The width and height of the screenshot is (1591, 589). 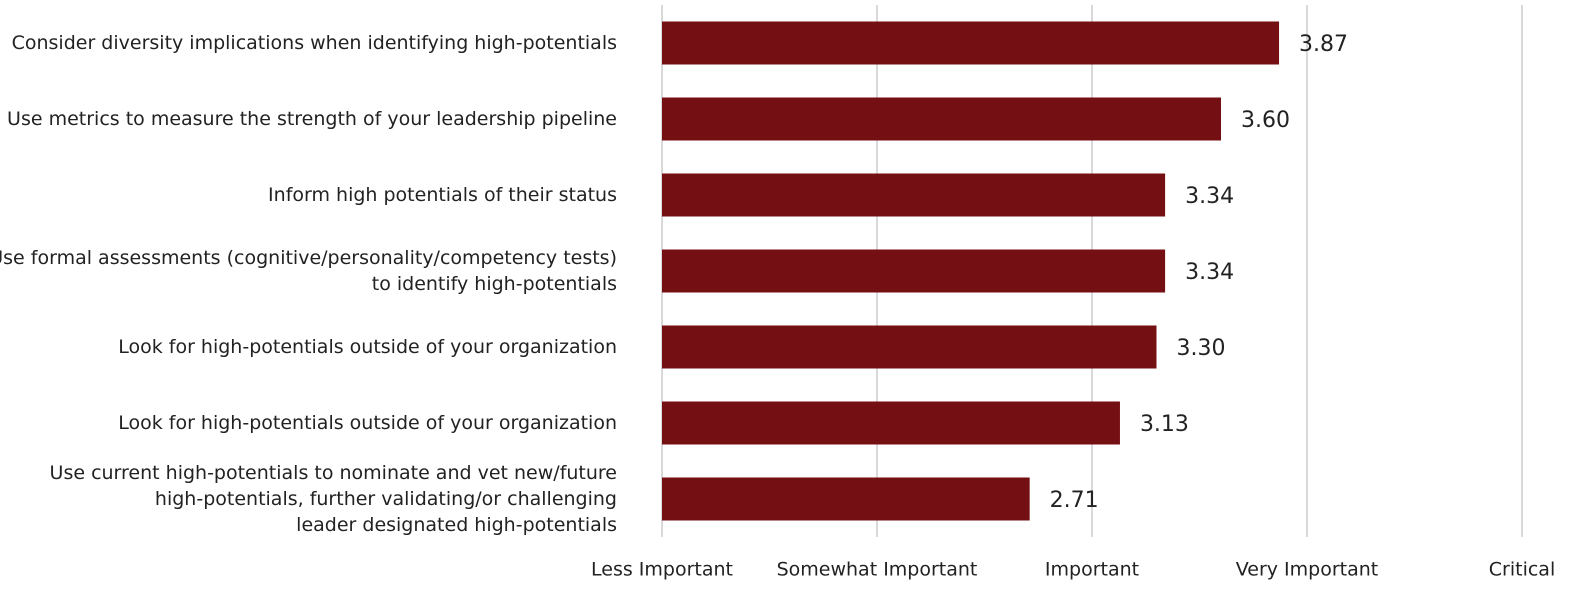 What do you see at coordinates (1164, 424) in the screenshot?
I see `value-label: 3.13` at bounding box center [1164, 424].